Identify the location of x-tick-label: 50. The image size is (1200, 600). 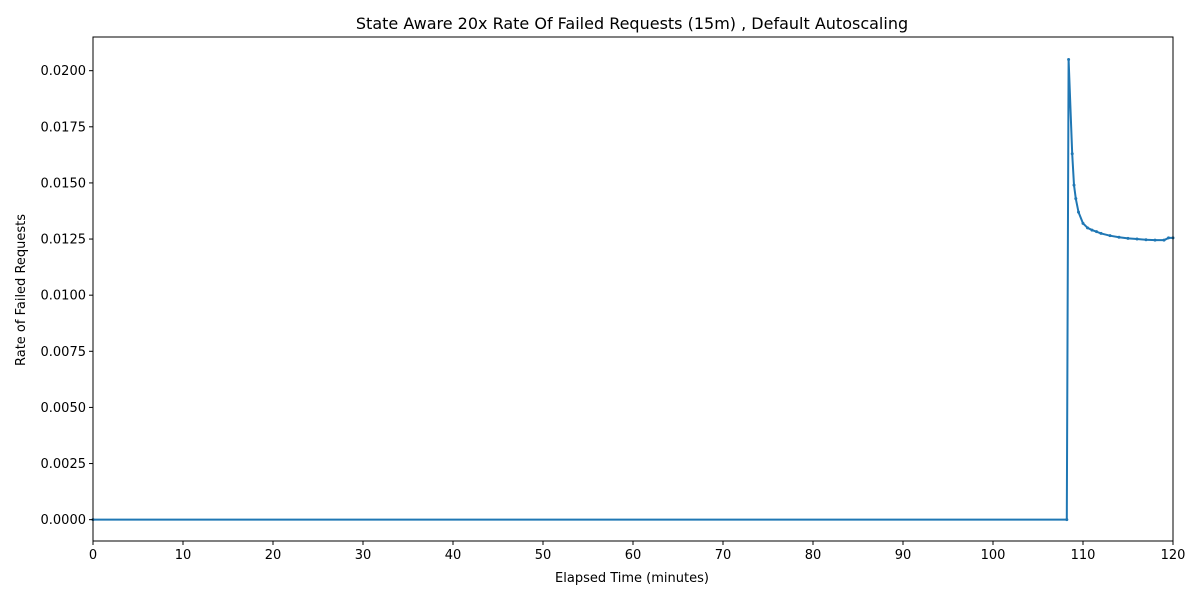
(543, 555).